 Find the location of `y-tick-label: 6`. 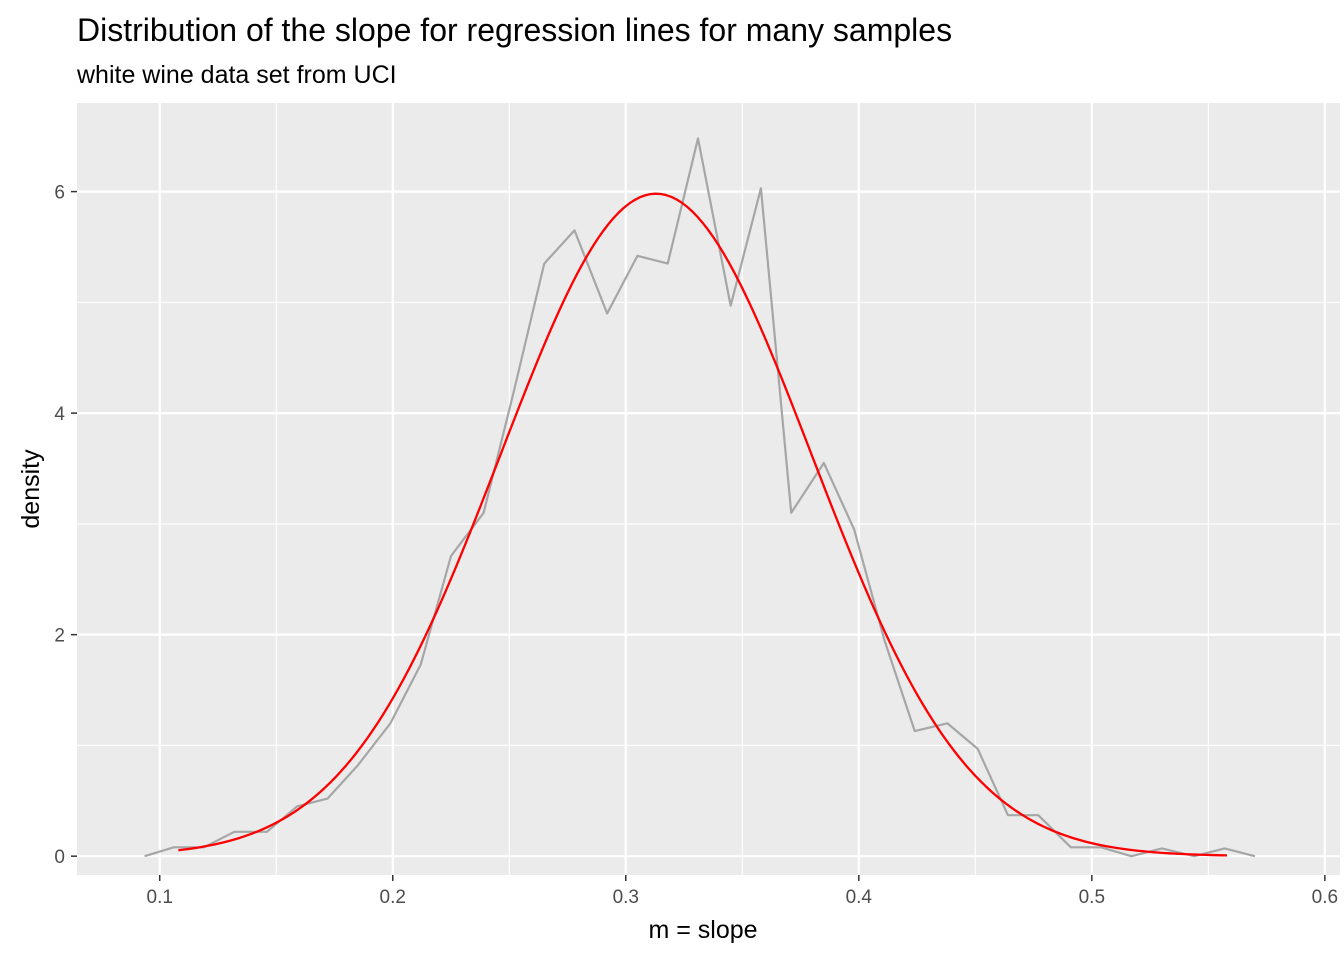

y-tick-label: 6 is located at coordinates (59, 193).